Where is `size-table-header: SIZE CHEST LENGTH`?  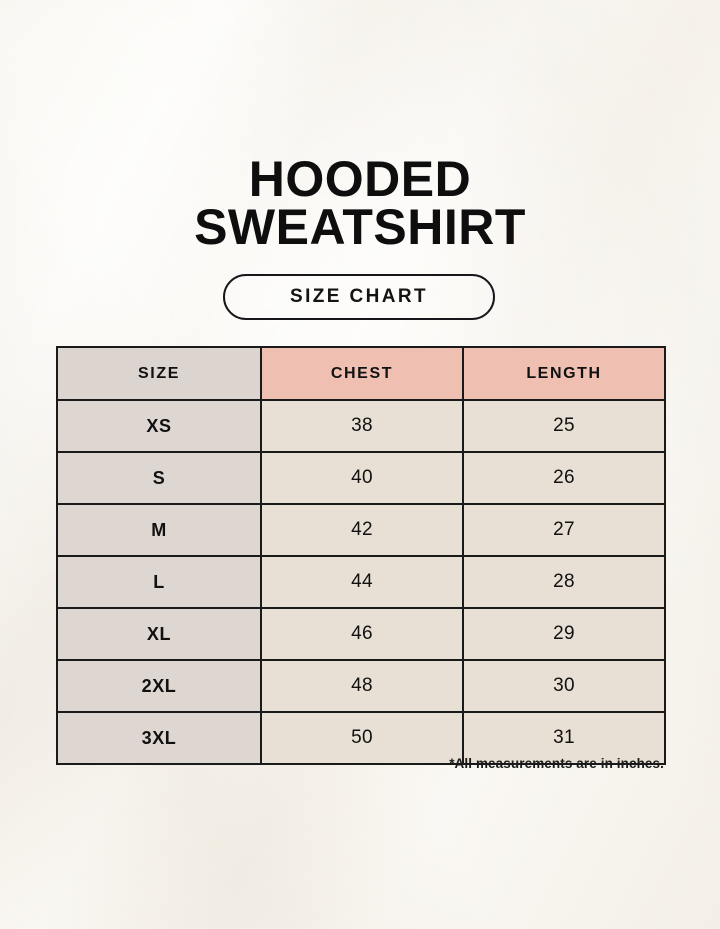
size-table-header: SIZE CHEST LENGTH is located at coordinates (361, 373).